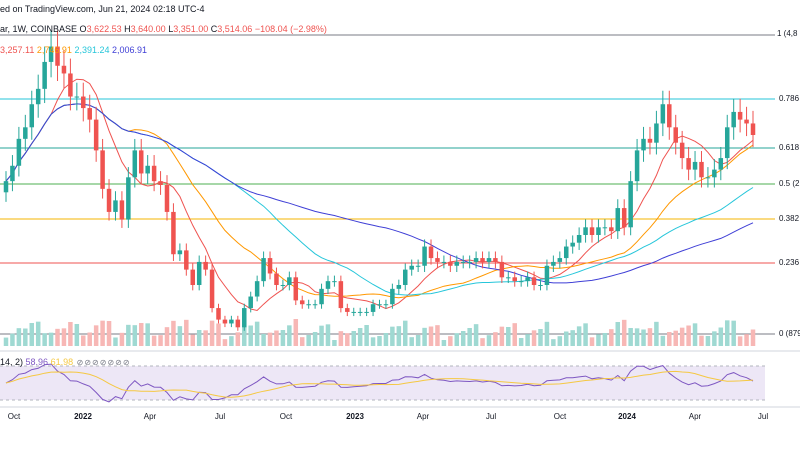  What do you see at coordinates (150, 416) in the screenshot?
I see `time-axis-label: Apr` at bounding box center [150, 416].